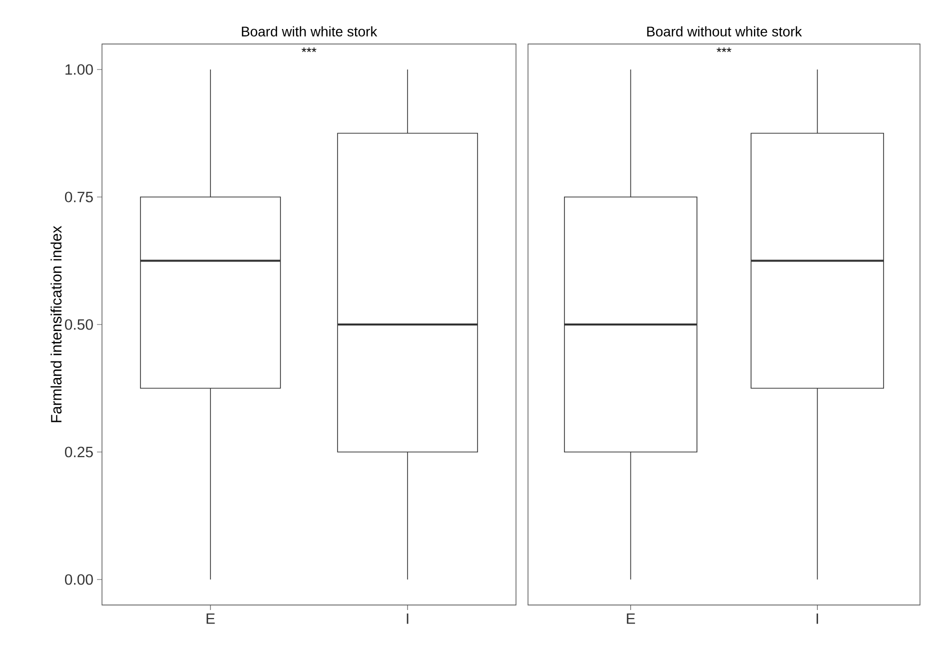 The image size is (925, 647). What do you see at coordinates (310, 31) in the screenshot?
I see `chart-title: Board with white stork` at bounding box center [310, 31].